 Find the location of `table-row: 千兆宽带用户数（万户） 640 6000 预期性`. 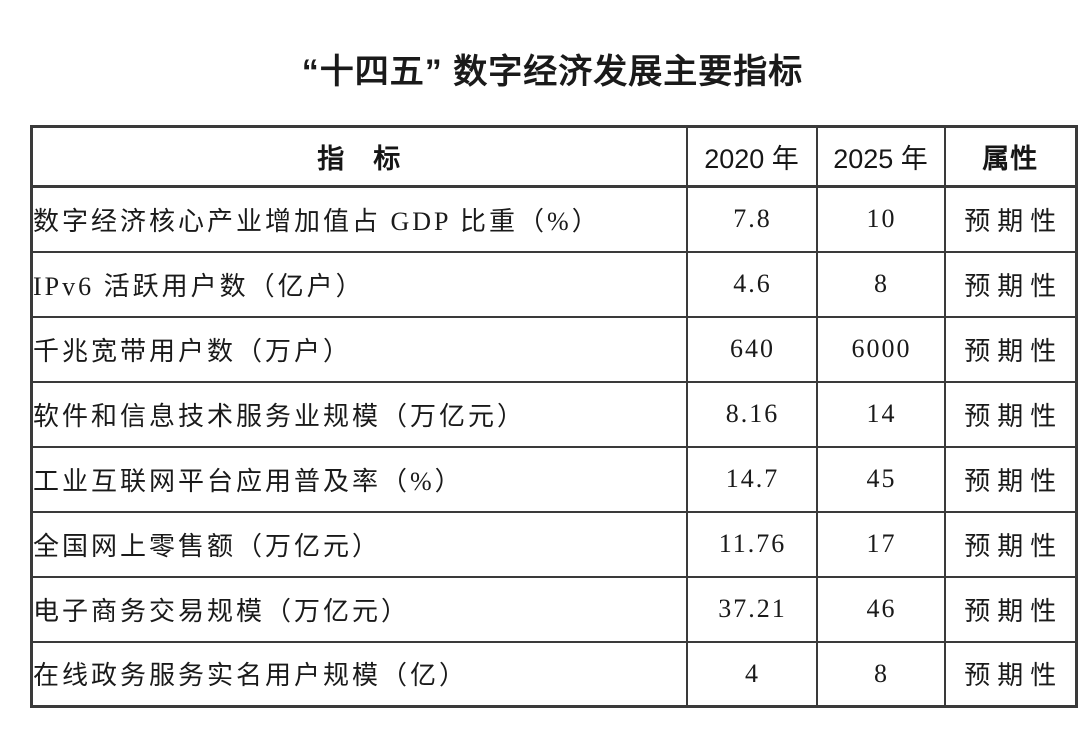

table-row: 千兆宽带用户数（万户） 640 6000 预期性 is located at coordinates (554, 349).